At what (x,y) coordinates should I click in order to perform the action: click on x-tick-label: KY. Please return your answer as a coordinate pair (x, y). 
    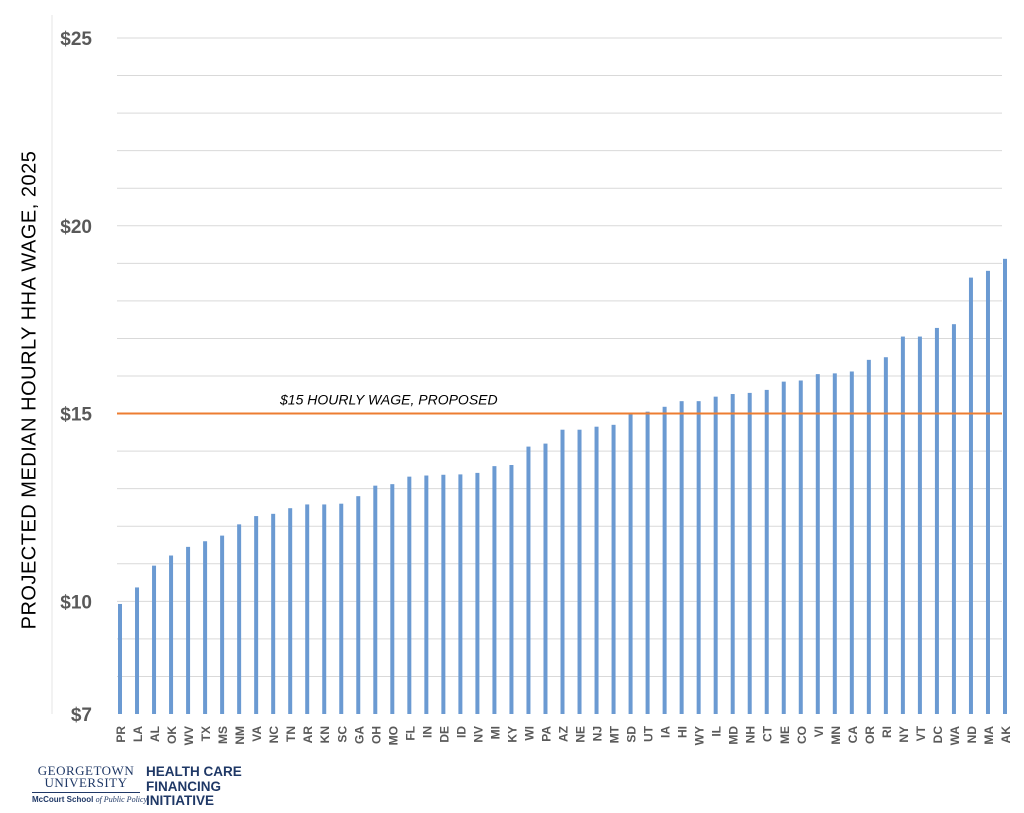
    Looking at the image, I should click on (512, 734).